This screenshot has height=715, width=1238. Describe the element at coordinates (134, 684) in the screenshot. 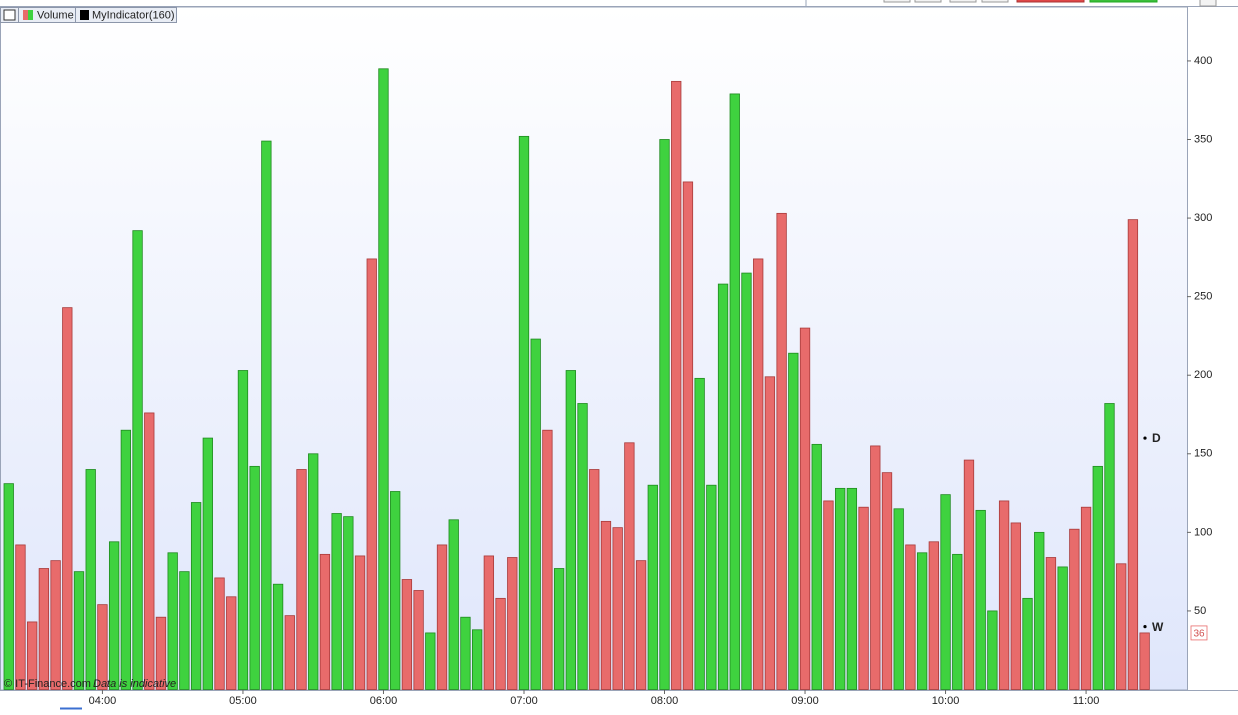

I see `disclaimer: Data is indicative` at that location.